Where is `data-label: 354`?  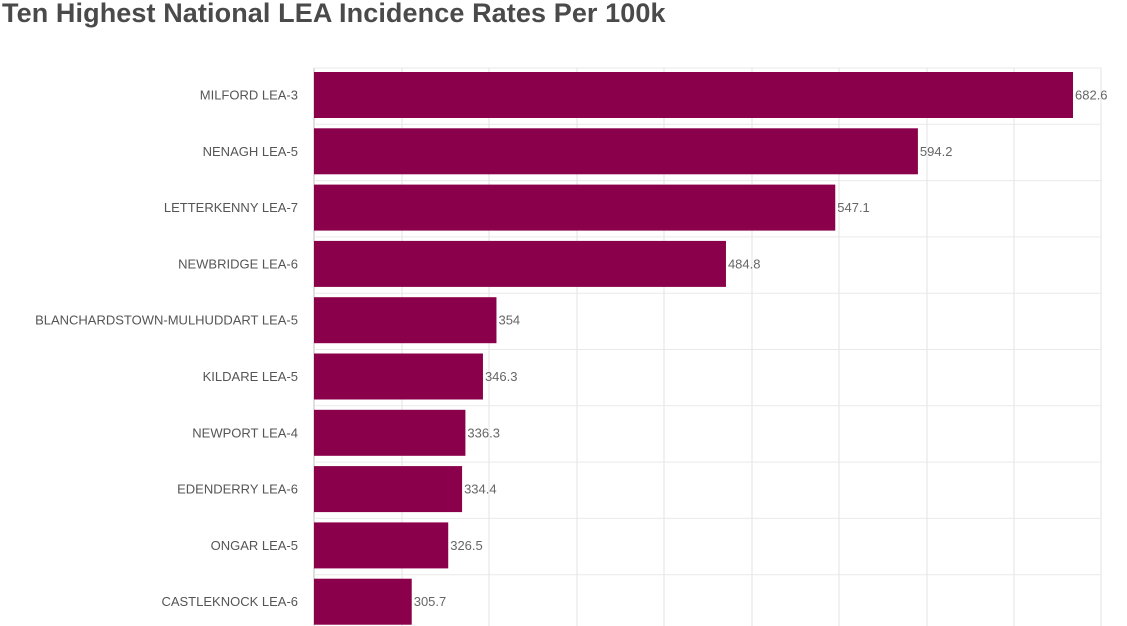
data-label: 354 is located at coordinates (509, 320).